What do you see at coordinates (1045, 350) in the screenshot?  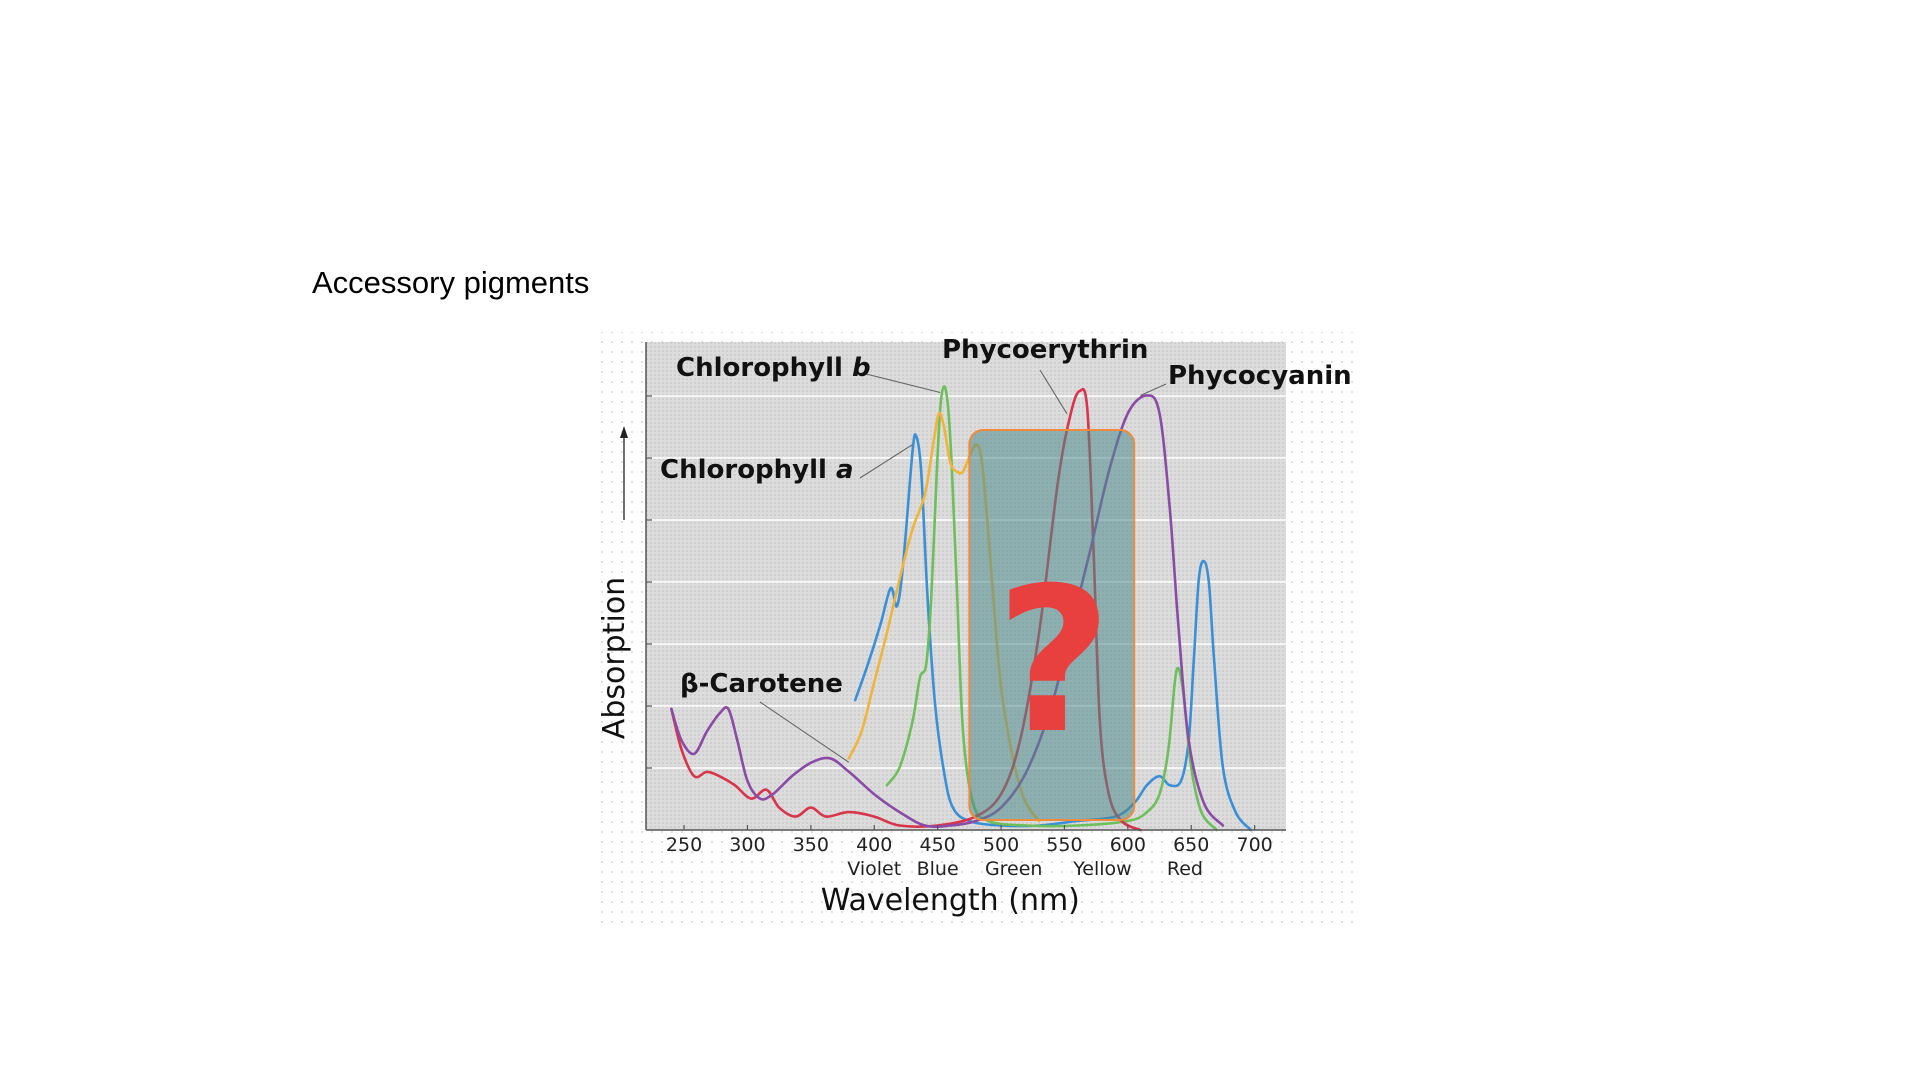 I see `label-phycoerythrin: Phycoerythrin` at bounding box center [1045, 350].